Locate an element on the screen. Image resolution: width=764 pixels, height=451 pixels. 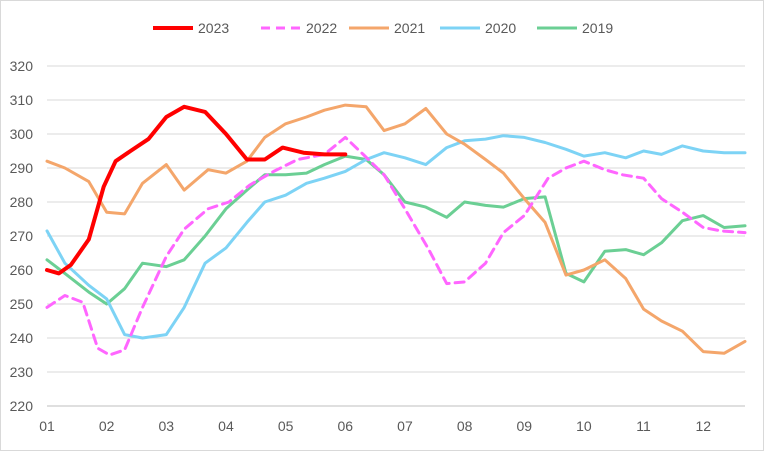
y-tick-label: 240 is located at coordinates (22, 338).